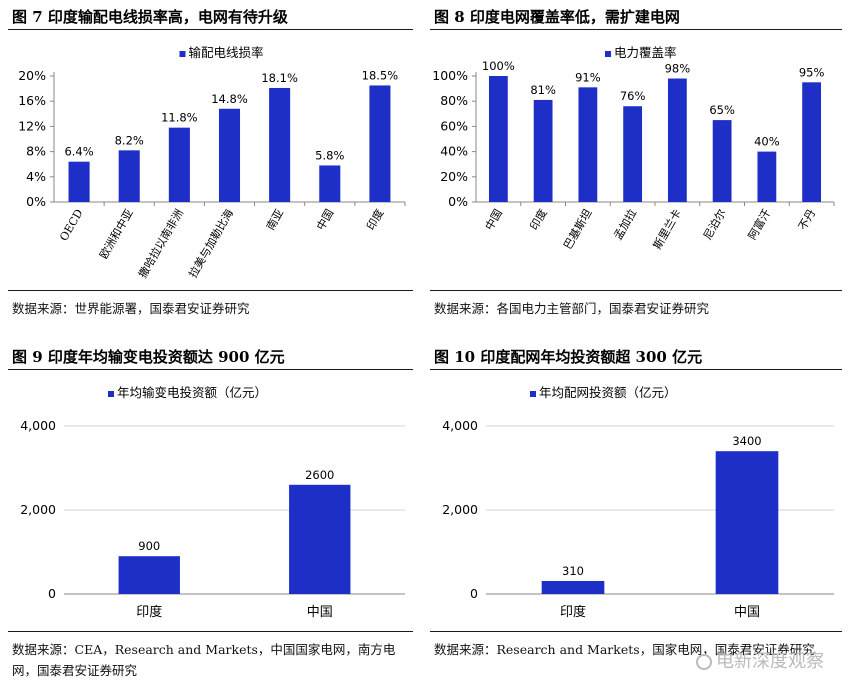 This screenshot has width=850, height=689. I want to click on legend: 年均输变电投资额（亿元）, so click(187, 392).